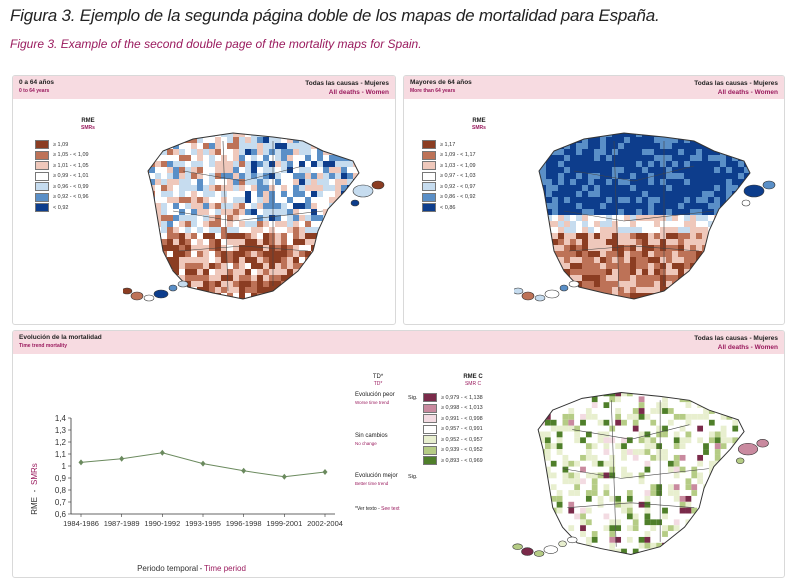 The height and width of the screenshot is (581, 806). Describe the element at coordinates (244, 523) in the screenshot. I see `x-tick-label: 1996-1998` at that location.